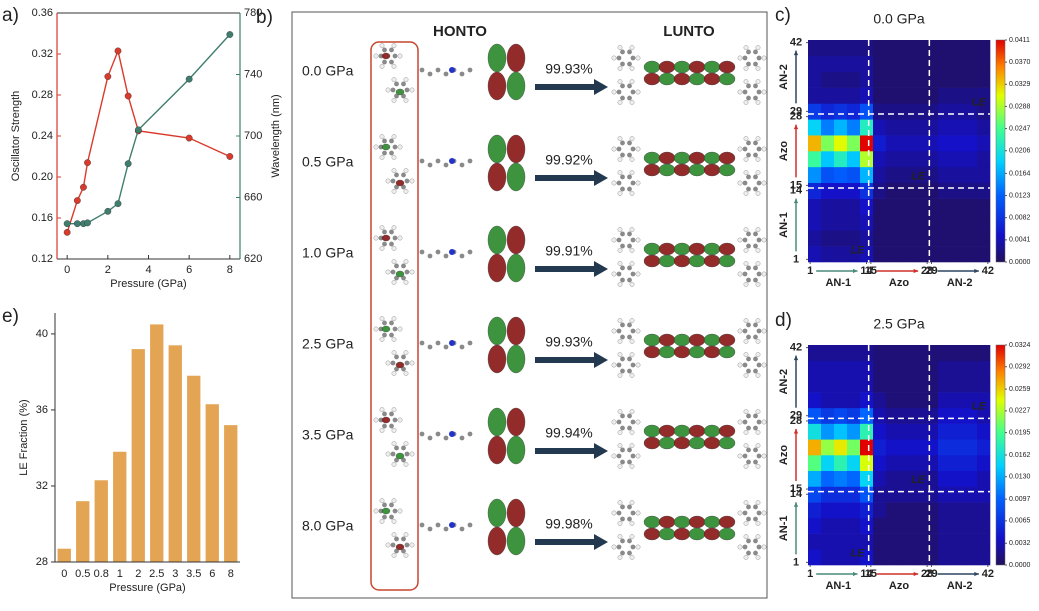  What do you see at coordinates (796, 348) in the screenshot?
I see `y-tick-label: 42` at bounding box center [796, 348].